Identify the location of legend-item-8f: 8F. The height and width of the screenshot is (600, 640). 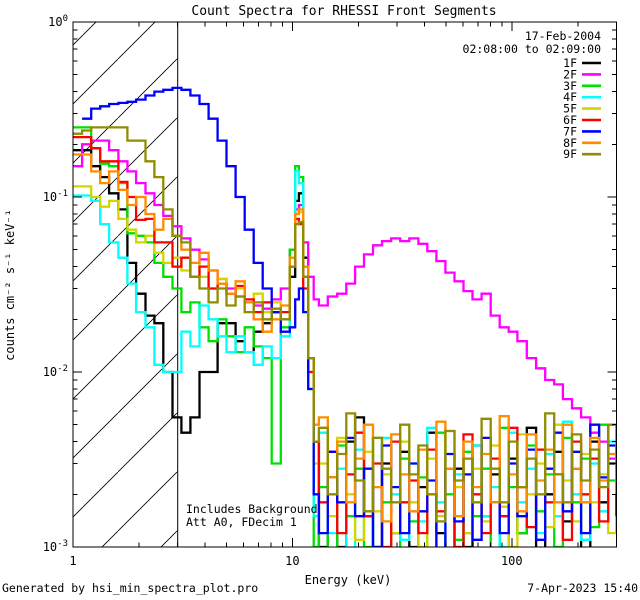
(582, 143).